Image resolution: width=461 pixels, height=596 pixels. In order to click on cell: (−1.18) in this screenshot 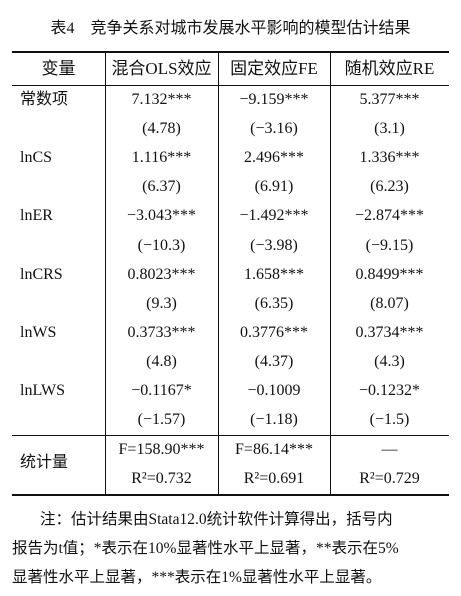, I will do `click(274, 420)`.